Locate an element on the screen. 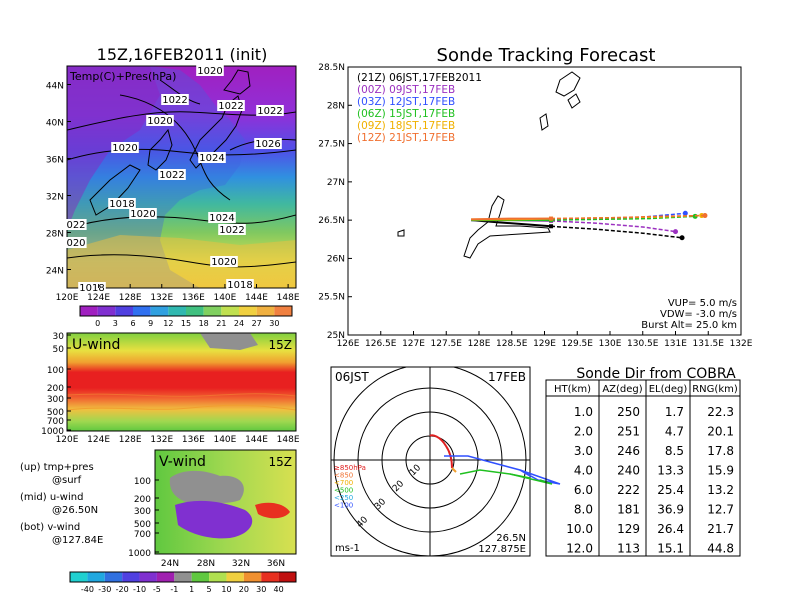 This screenshot has width=792, height=612. pressure-tick-label: 1000 is located at coordinates (52, 432).